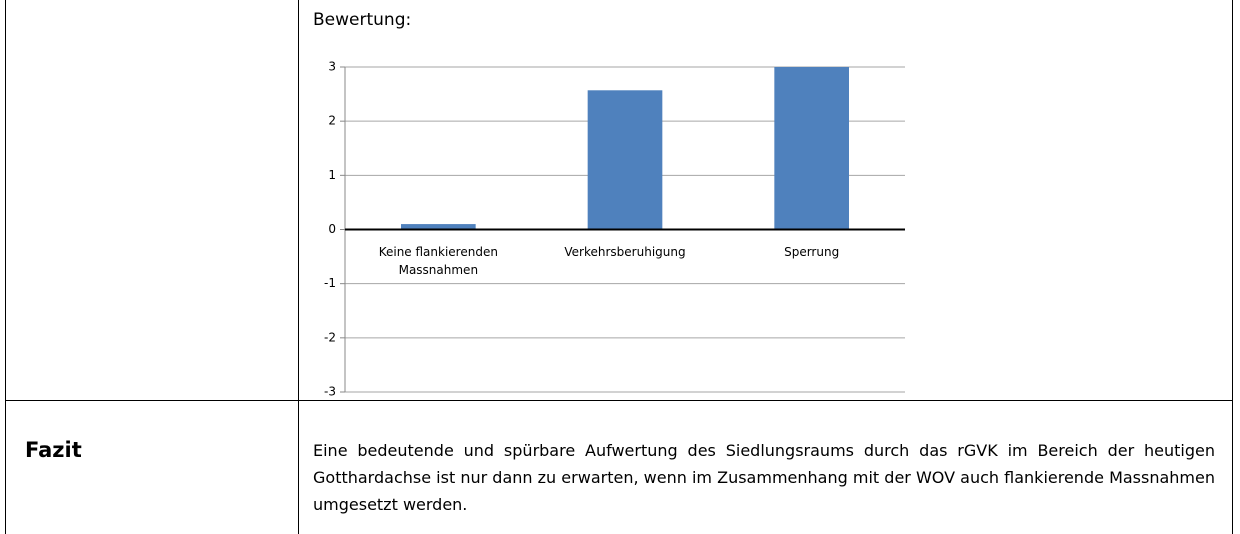  What do you see at coordinates (332, 67) in the screenshot?
I see `y-tick-label: 3` at bounding box center [332, 67].